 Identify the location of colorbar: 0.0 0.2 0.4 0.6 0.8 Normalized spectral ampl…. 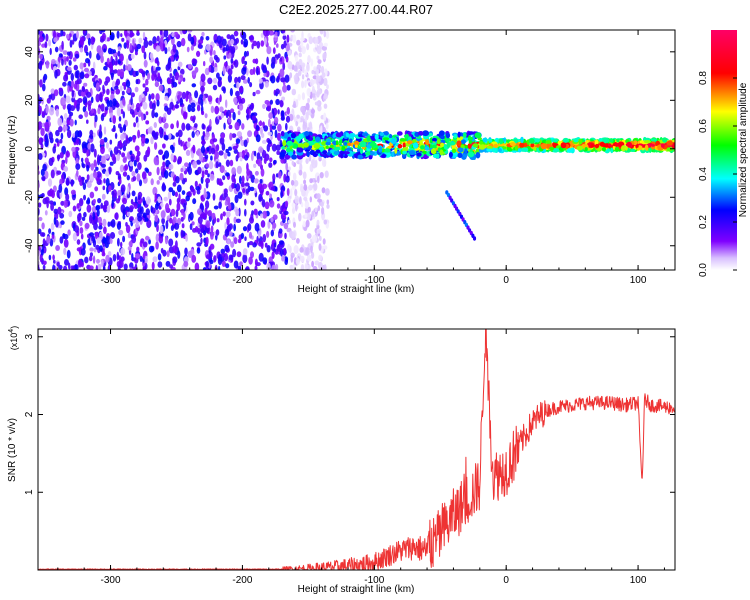
(723, 153).